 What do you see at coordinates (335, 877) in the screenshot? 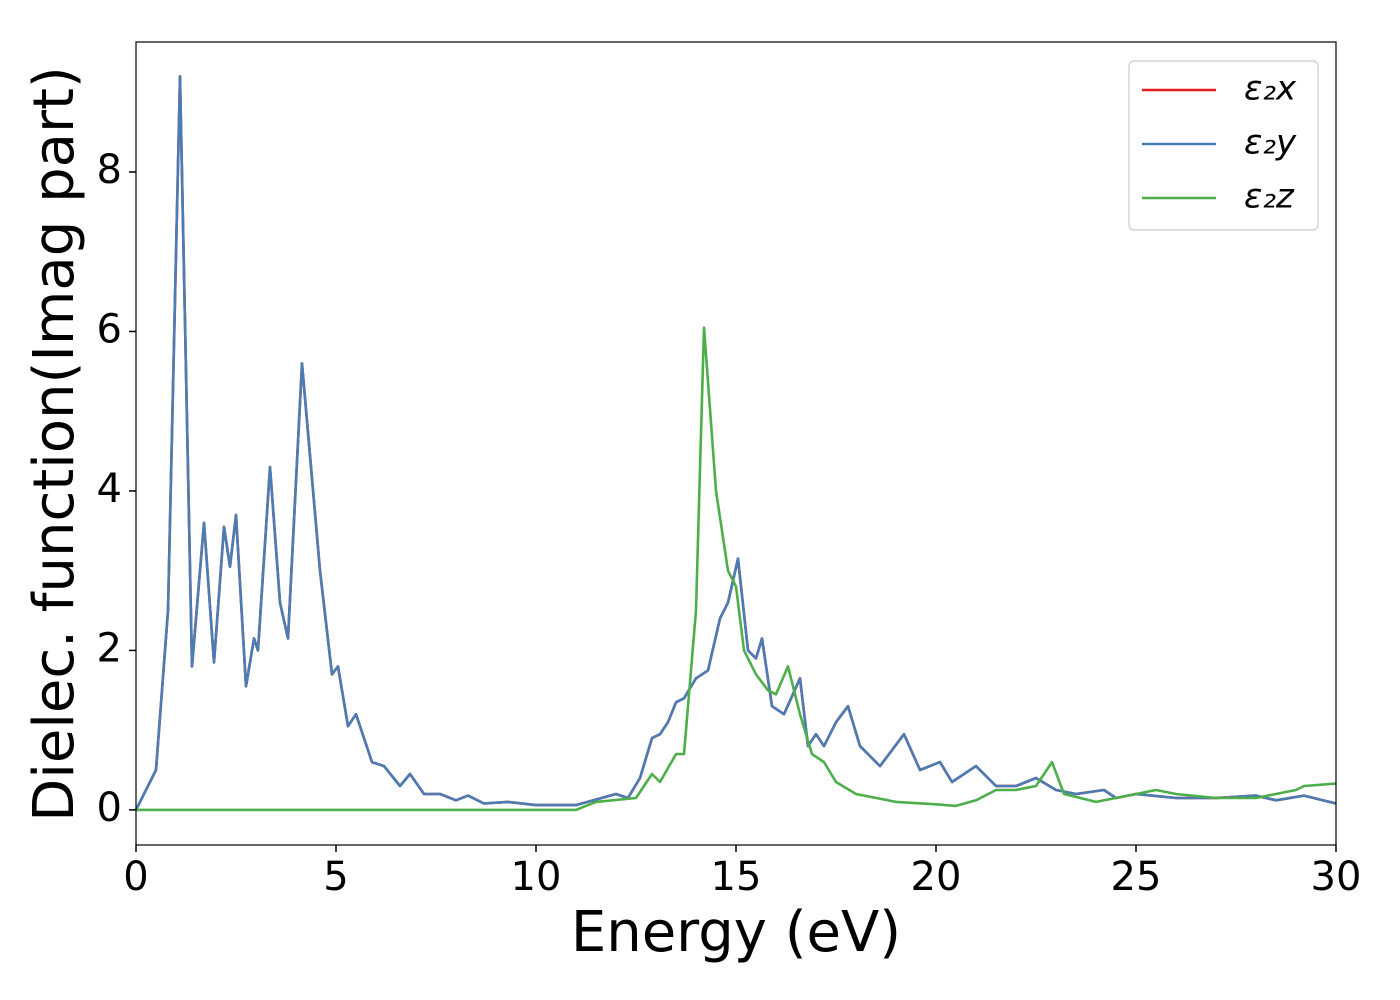
I see `x-tick-label: 5` at bounding box center [335, 877].